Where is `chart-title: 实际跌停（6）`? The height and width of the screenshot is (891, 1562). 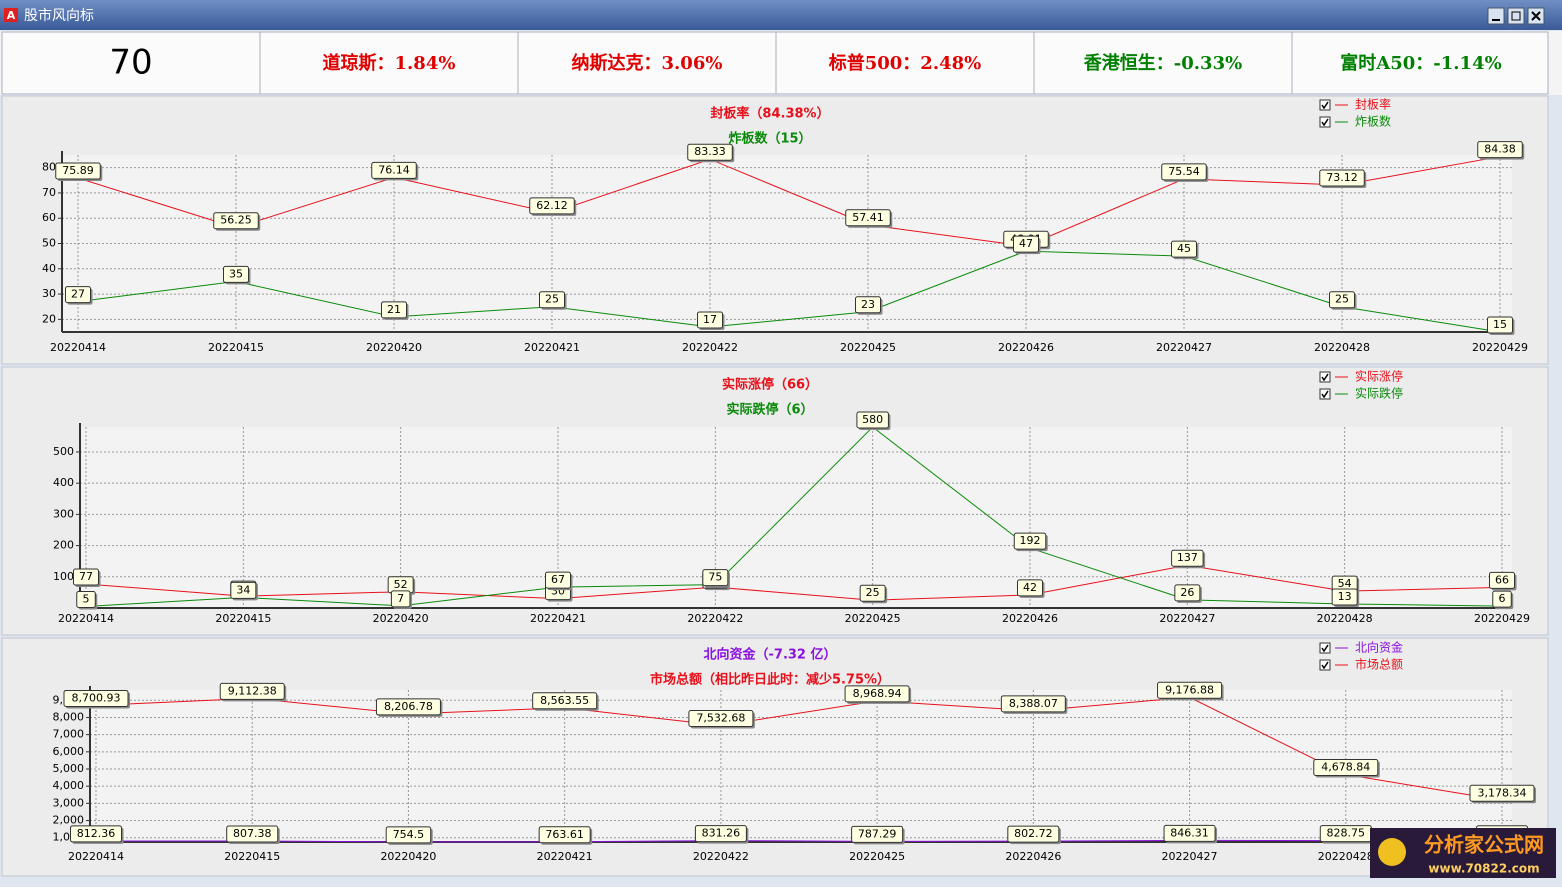
chart-title: 实际跌停（6） is located at coordinates (769, 410).